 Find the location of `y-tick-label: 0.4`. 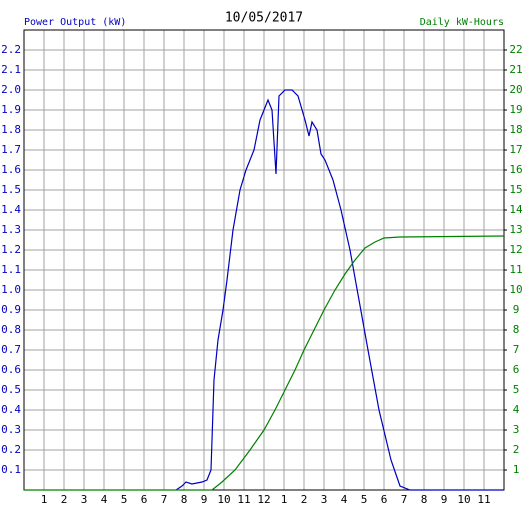

y-tick-label: 0.4 is located at coordinates (11, 409).